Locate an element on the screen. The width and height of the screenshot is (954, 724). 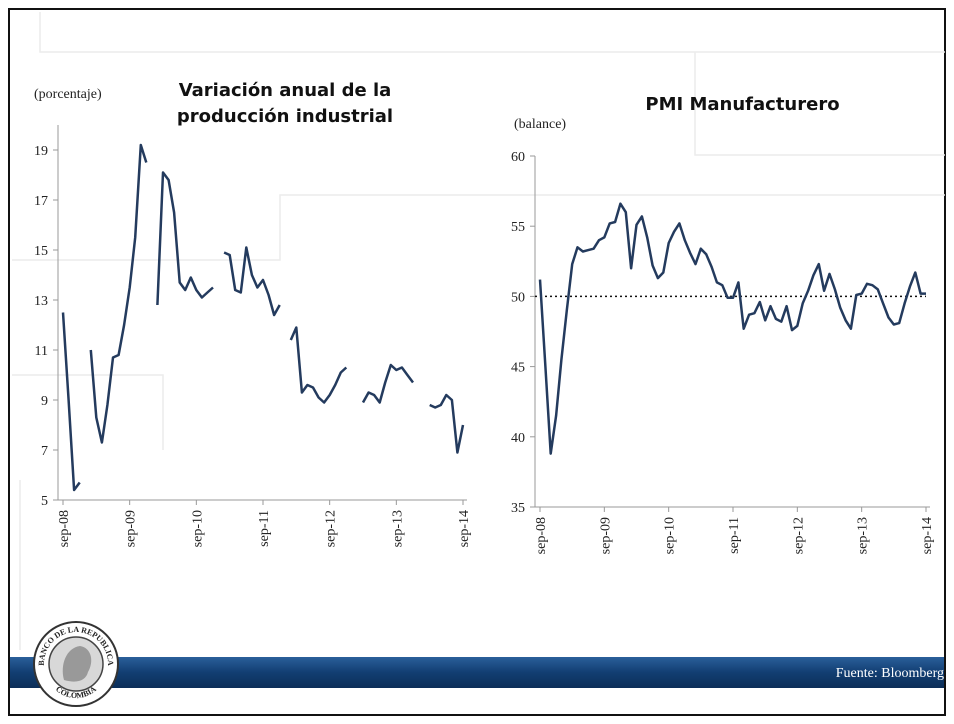
y-axis-label: (porcentaje) is located at coordinates (68, 94).